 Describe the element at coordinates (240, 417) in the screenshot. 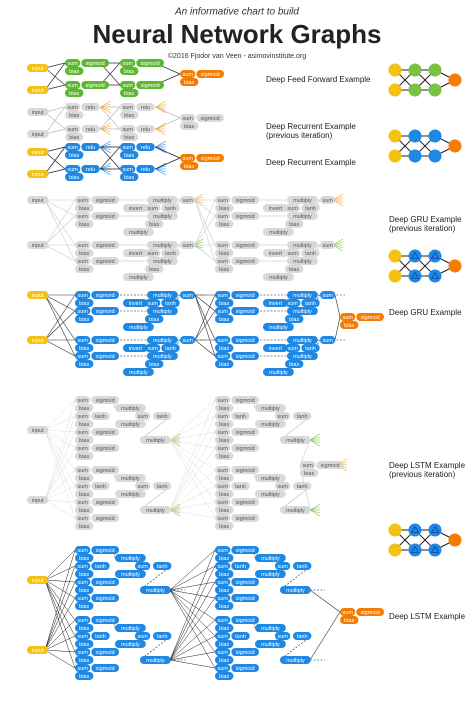

I see `node-label: tanh` at that location.